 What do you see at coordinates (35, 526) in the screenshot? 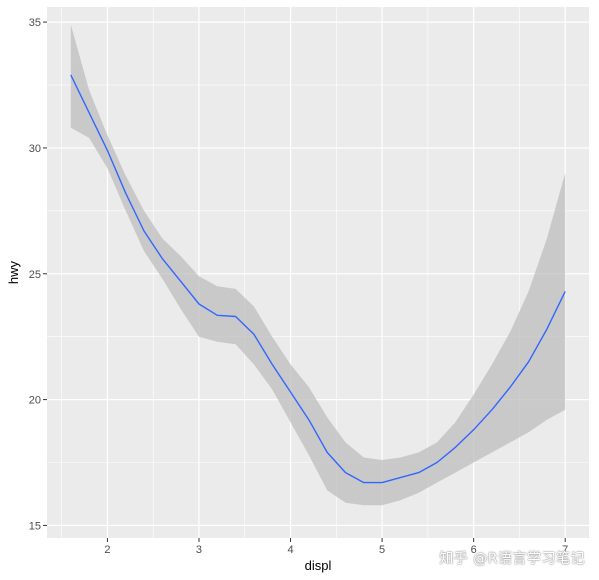
I see `y-tick-label: 15` at bounding box center [35, 526].